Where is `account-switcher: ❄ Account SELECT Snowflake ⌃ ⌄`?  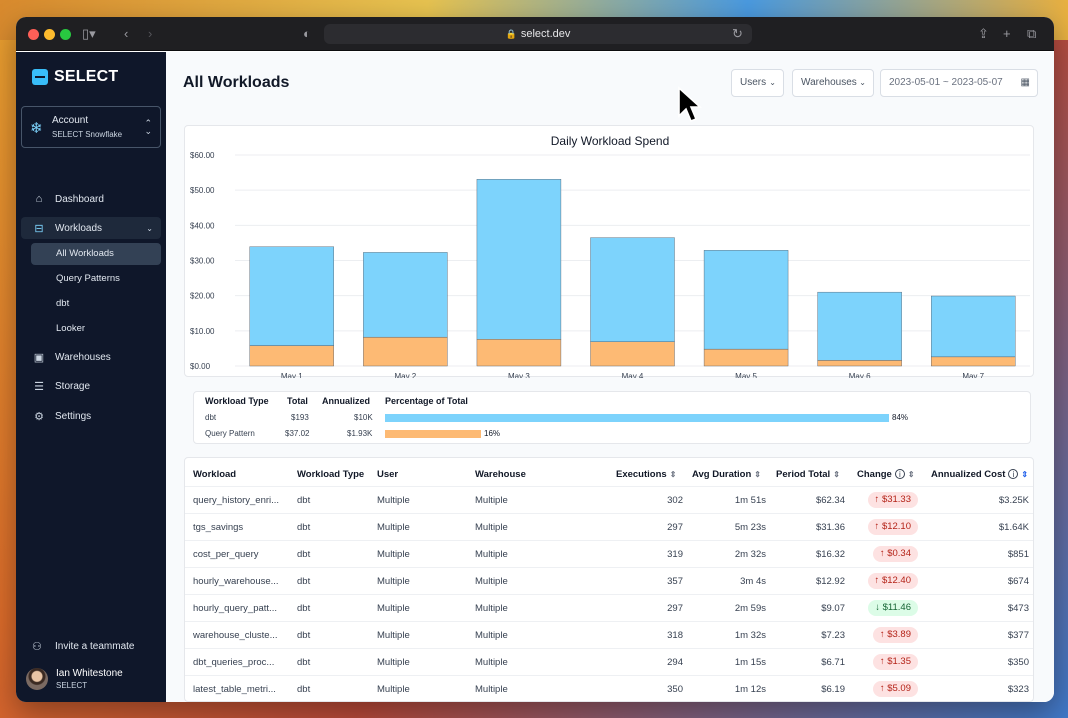
account-switcher: ❄ Account SELECT Snowflake ⌃ ⌄ is located at coordinates (91, 127).